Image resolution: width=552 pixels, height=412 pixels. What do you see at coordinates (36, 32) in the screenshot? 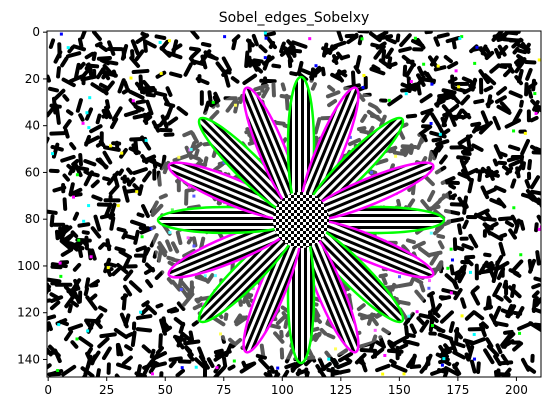
I see `y-tick-label: 0` at bounding box center [36, 32].